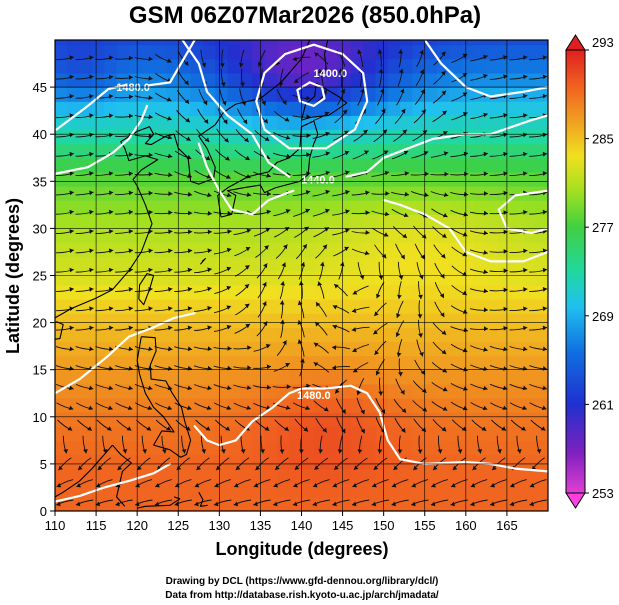  I want to click on x-tick-label: 140, so click(302, 525).